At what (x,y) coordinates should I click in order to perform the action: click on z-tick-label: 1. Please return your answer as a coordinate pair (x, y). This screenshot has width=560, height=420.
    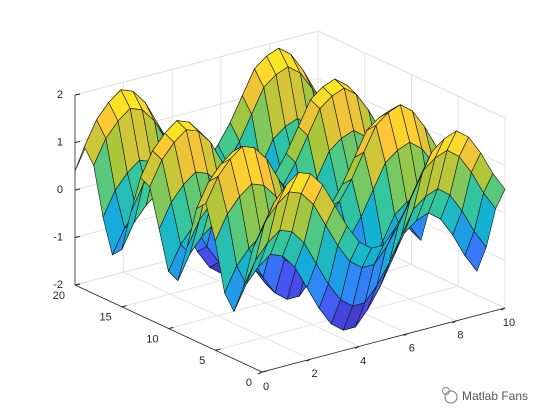
    Looking at the image, I should click on (60, 142).